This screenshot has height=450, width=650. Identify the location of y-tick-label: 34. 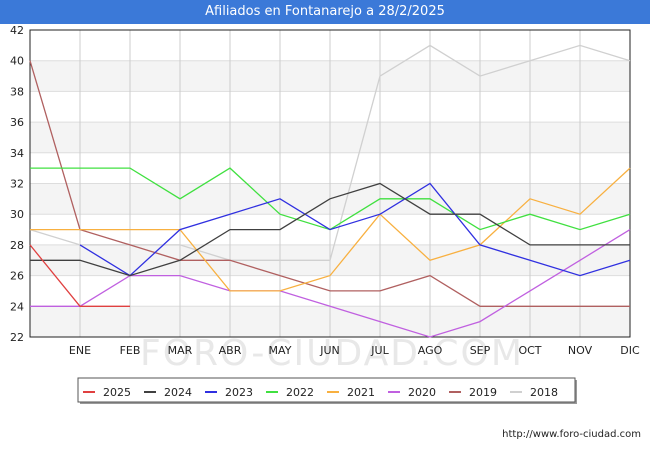
(17, 153).